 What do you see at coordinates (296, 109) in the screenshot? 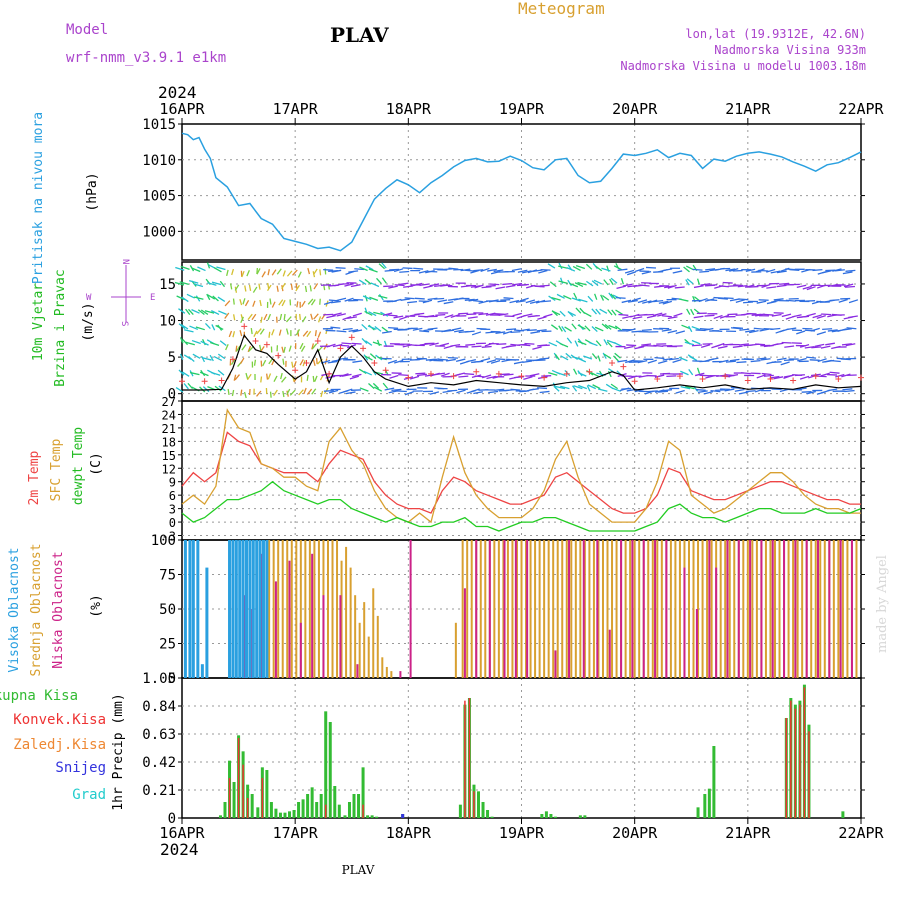
I see `x-tick-label-top: 17APR` at bounding box center [296, 109].